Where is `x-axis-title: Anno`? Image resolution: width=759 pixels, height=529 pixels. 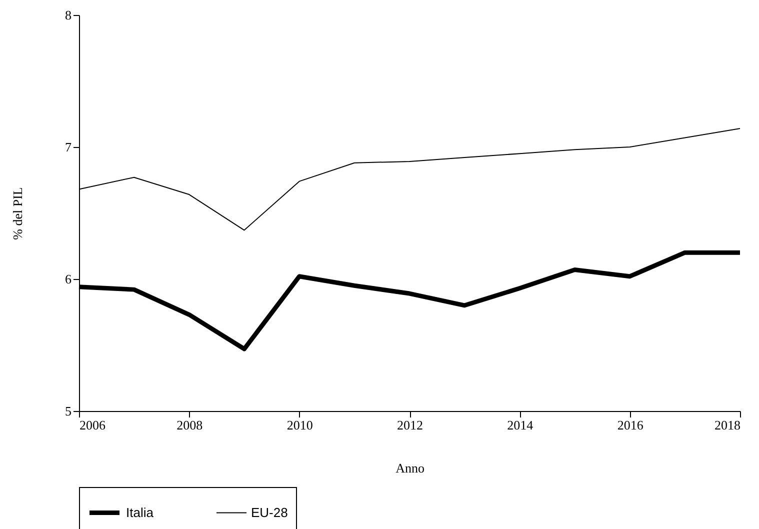 x-axis-title: Anno is located at coordinates (410, 468).